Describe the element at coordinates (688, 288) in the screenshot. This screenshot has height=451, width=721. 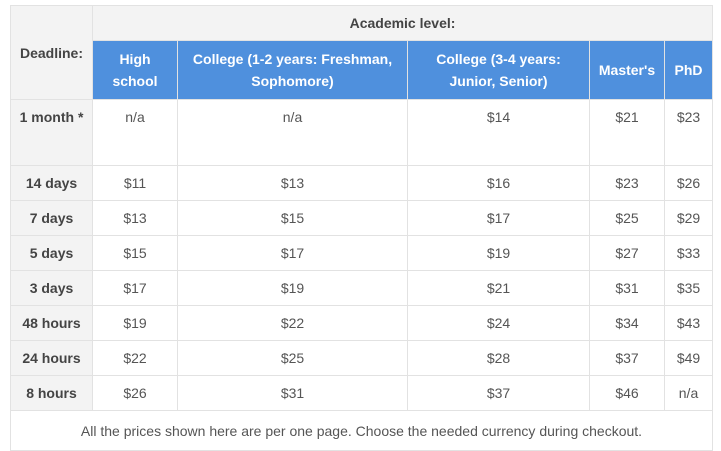
I see `price-cell: $35` at that location.